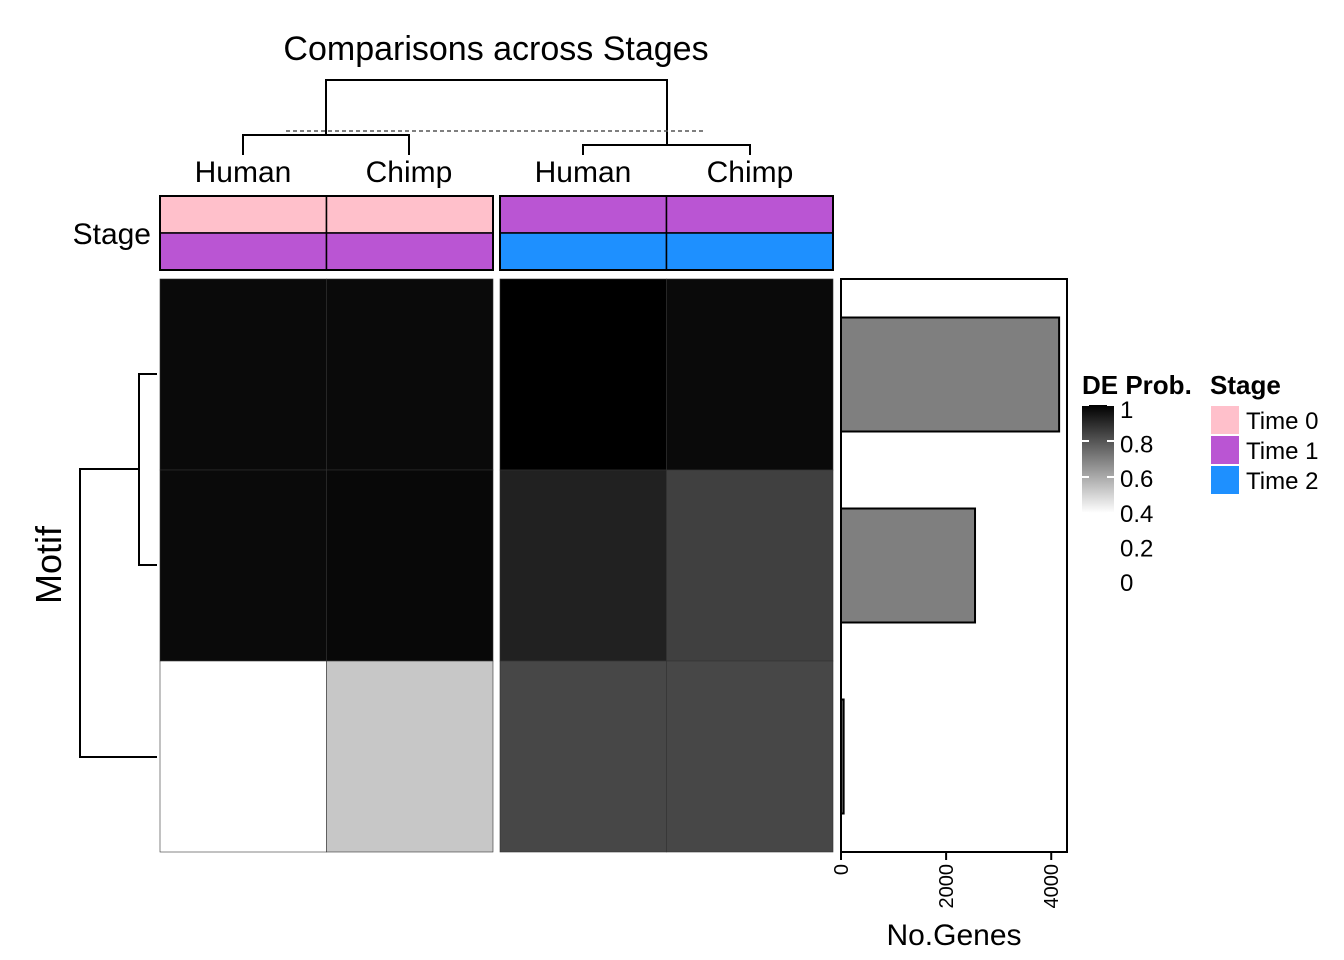 This screenshot has width=1344, height=960. Describe the element at coordinates (750, 756) in the screenshot. I see `heatmap-cell-r2-c3` at that location.